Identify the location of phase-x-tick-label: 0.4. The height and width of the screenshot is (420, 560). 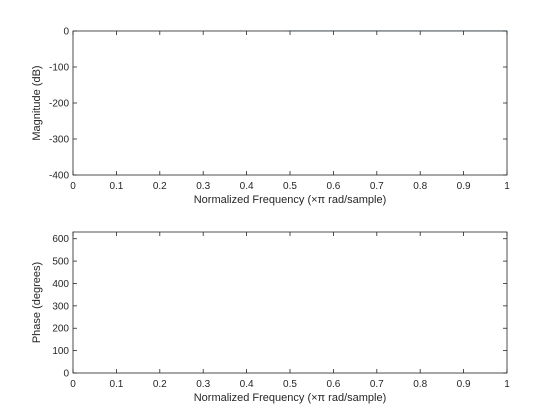
(247, 384).